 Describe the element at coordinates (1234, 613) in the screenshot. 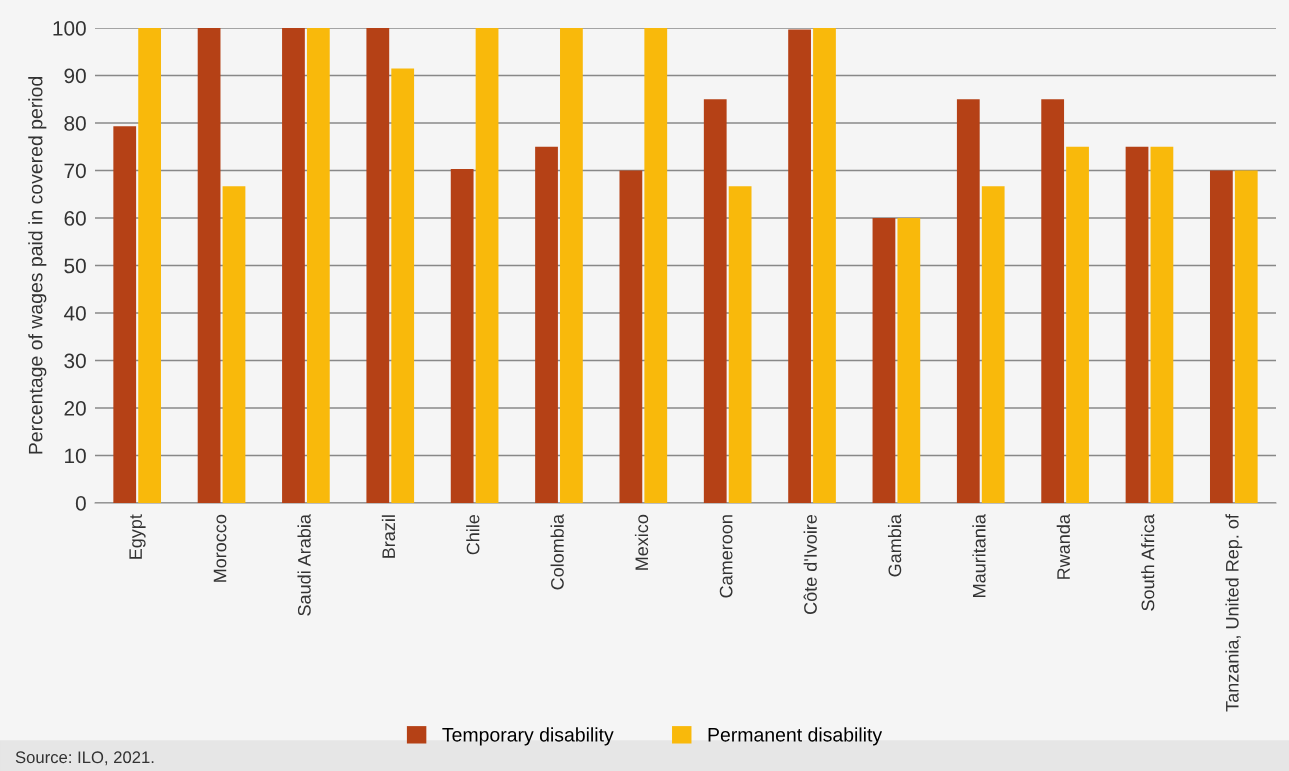

I see `x-tick-label: Tanzania, United Rep. of` at that location.